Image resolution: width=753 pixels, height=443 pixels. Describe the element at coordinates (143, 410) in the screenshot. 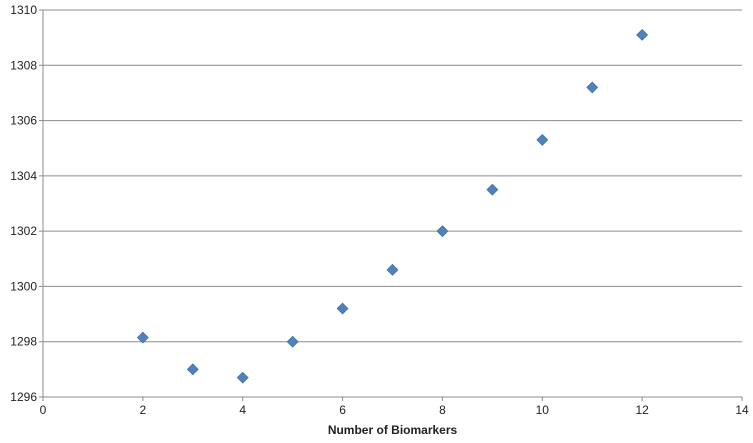

I see `x-tick-label-2: 2` at that location.